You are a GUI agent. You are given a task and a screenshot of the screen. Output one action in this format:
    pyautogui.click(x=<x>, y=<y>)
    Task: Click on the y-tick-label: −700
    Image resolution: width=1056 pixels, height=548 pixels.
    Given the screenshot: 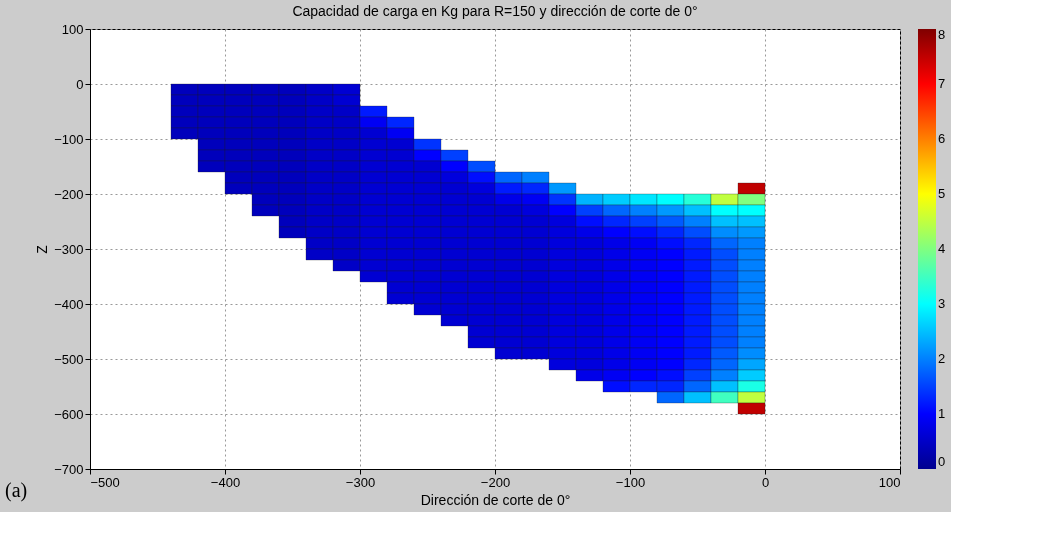 What is the action you would take?
    pyautogui.click(x=69, y=469)
    